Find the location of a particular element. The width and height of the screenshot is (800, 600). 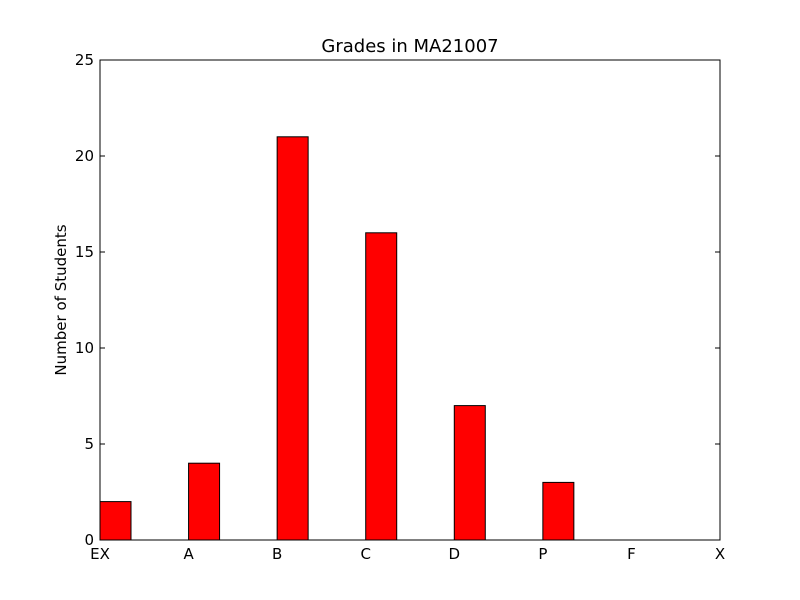

bar-c is located at coordinates (381, 386).